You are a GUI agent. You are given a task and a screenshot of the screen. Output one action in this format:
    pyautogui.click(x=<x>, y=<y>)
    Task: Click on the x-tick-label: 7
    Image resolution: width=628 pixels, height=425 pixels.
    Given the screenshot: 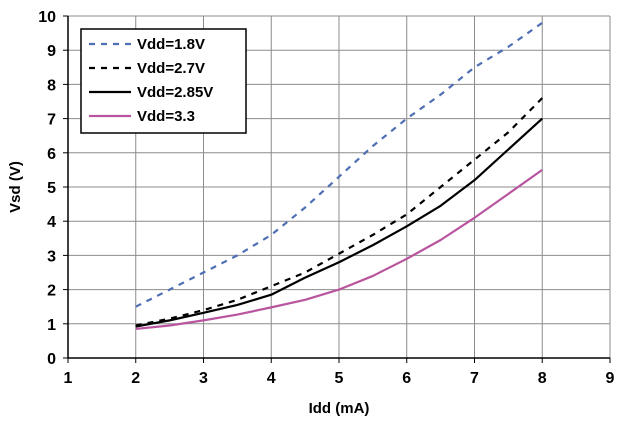 What is the action you would take?
    pyautogui.click(x=474, y=378)
    